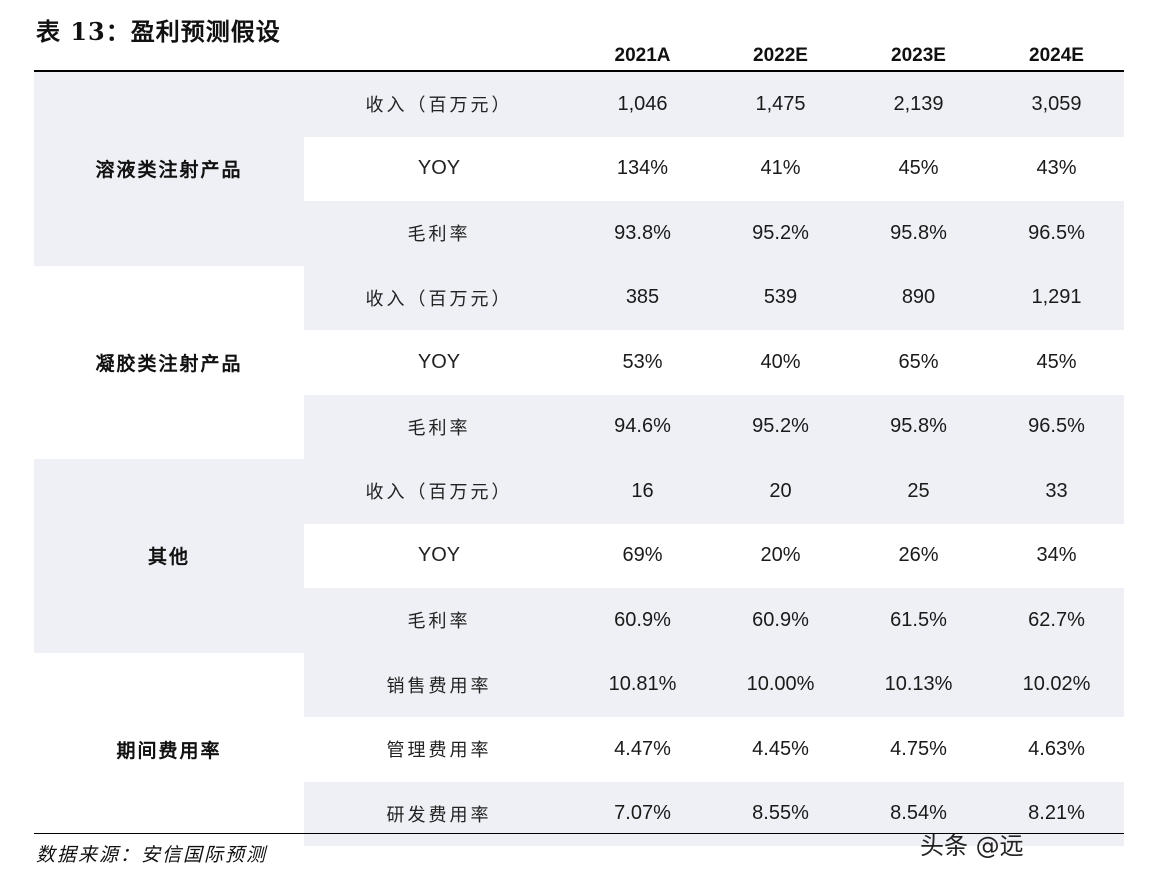 This screenshot has height=871, width=1157. Describe the element at coordinates (439, 751) in the screenshot. I see `metric-label: 管理费用率` at that location.